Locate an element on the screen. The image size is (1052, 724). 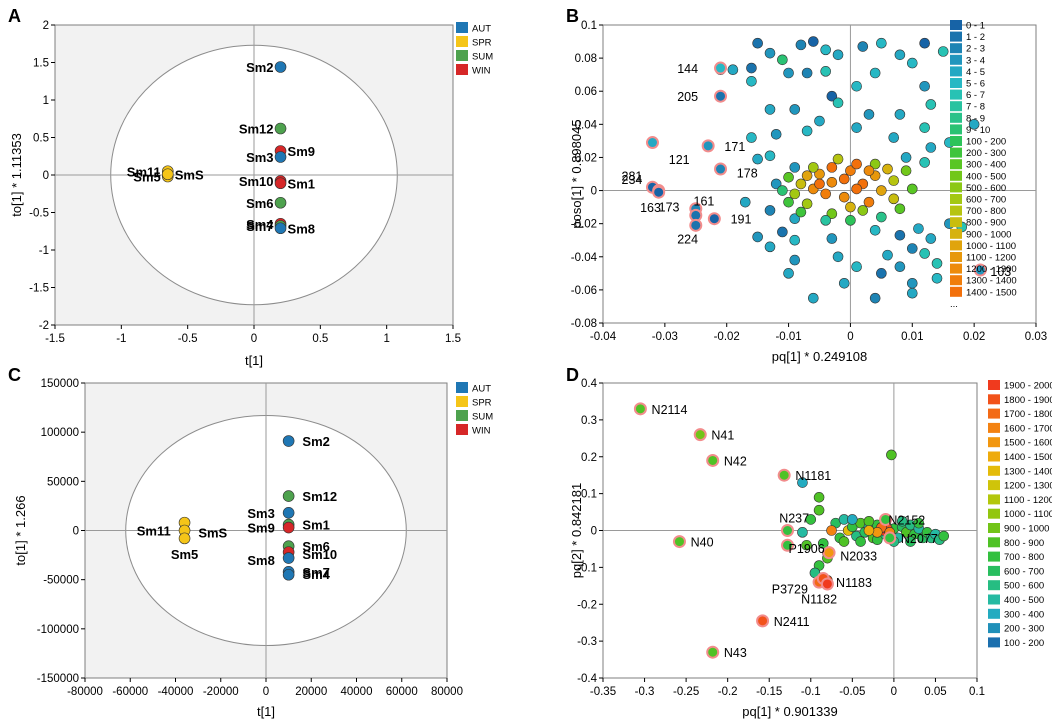
panel-b-legend-label: 3 - 4 is located at coordinates (975, 60).